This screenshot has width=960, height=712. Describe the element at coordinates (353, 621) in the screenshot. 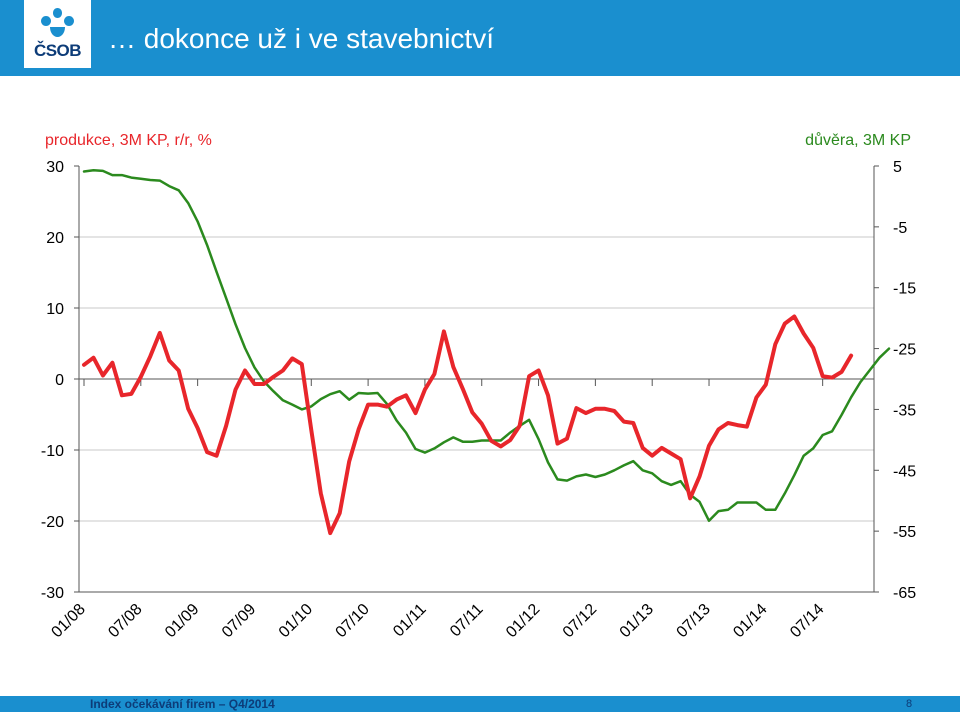

I see `x-tick-label: 07/10` at that location.